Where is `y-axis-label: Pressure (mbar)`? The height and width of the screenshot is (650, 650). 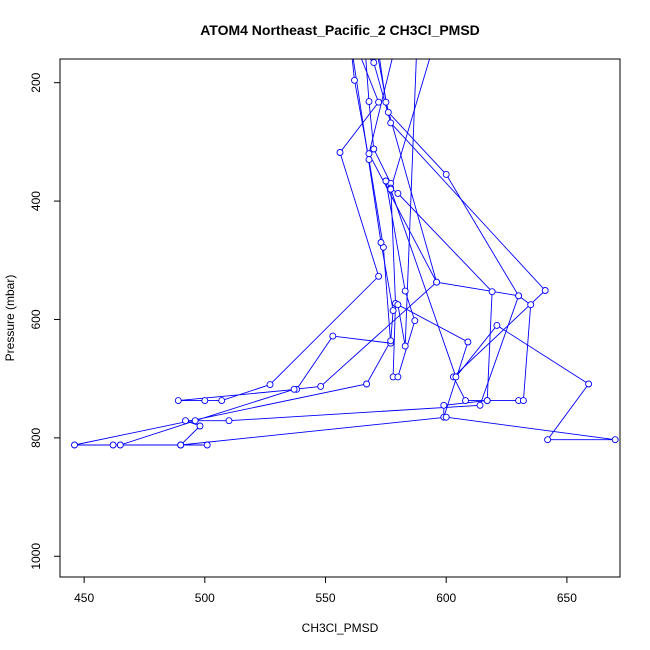 y-axis-label: Pressure (mbar) is located at coordinates (10, 318).